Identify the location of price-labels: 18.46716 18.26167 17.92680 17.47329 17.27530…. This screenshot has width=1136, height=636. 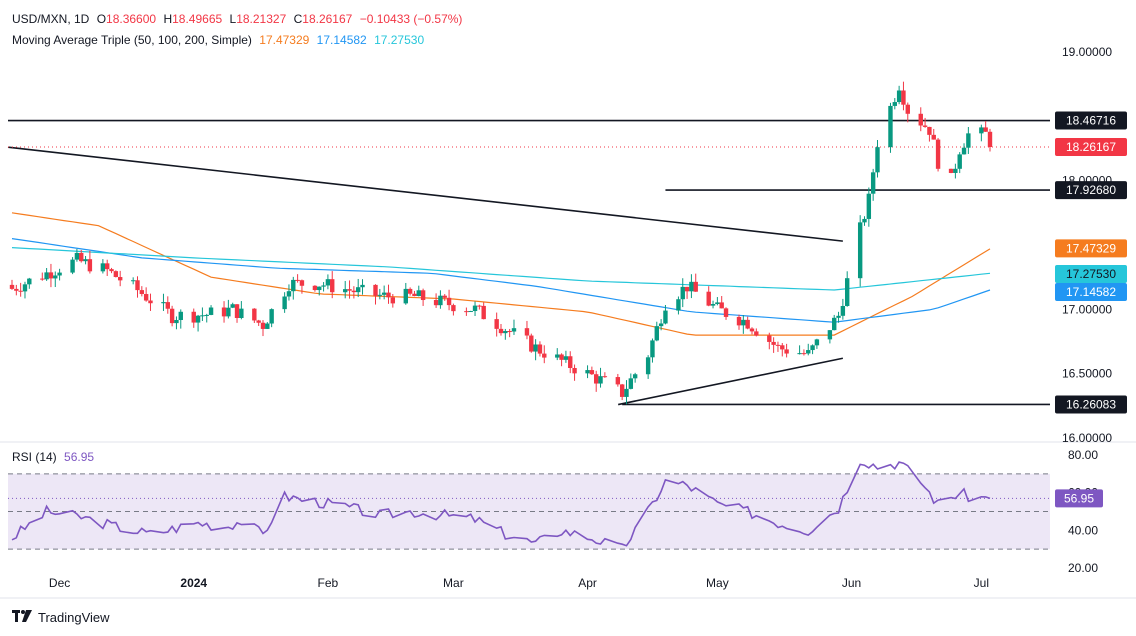
(1091, 309).